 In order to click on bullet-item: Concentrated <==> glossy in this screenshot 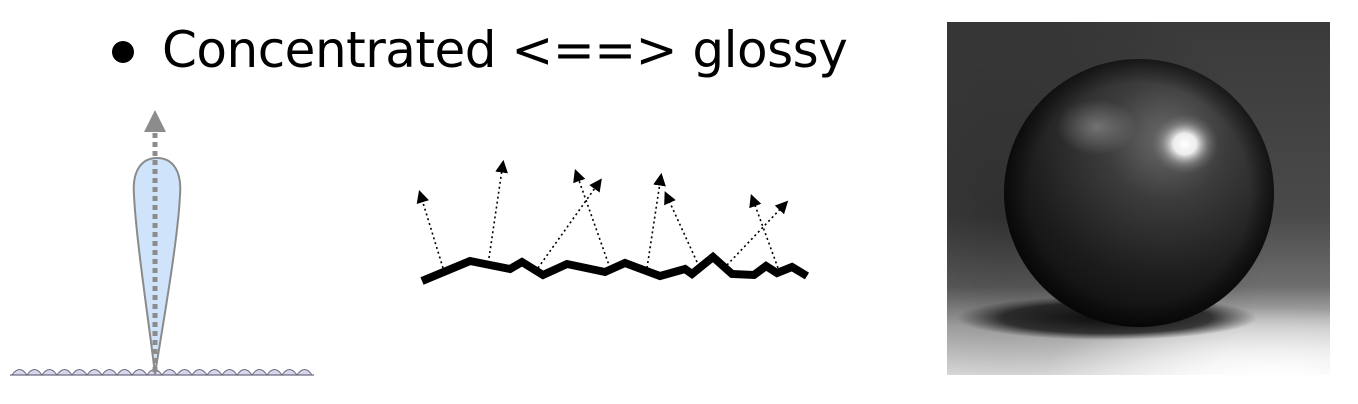, I will do `click(480, 50)`.